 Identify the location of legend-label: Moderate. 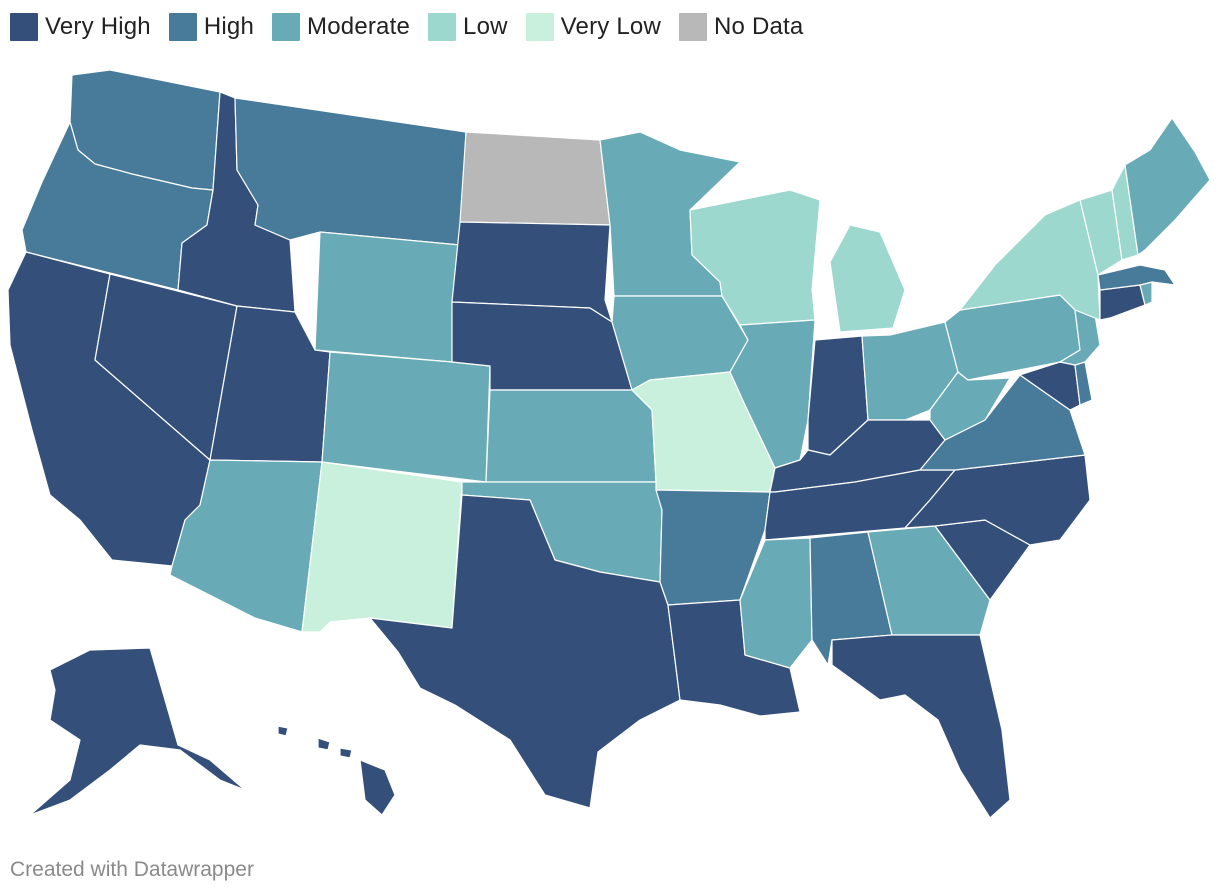
(359, 26).